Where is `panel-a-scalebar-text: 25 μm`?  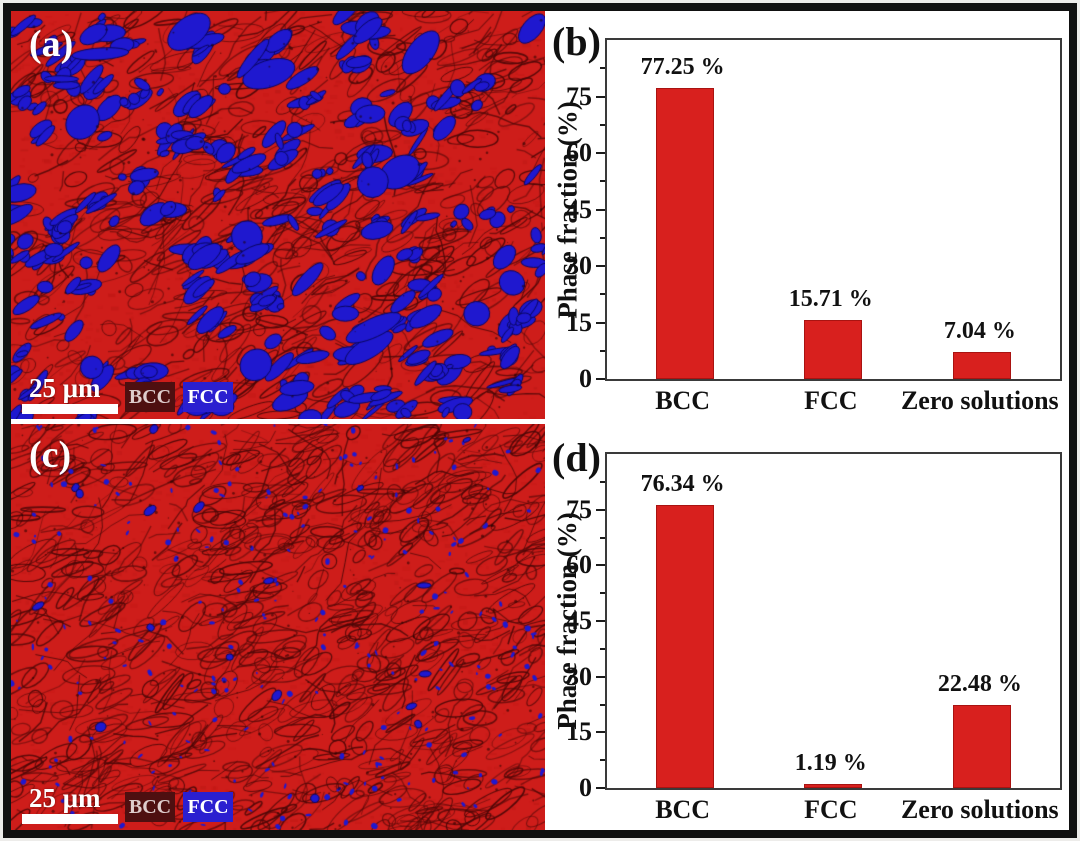 panel-a-scalebar-text: 25 μm is located at coordinates (65, 388).